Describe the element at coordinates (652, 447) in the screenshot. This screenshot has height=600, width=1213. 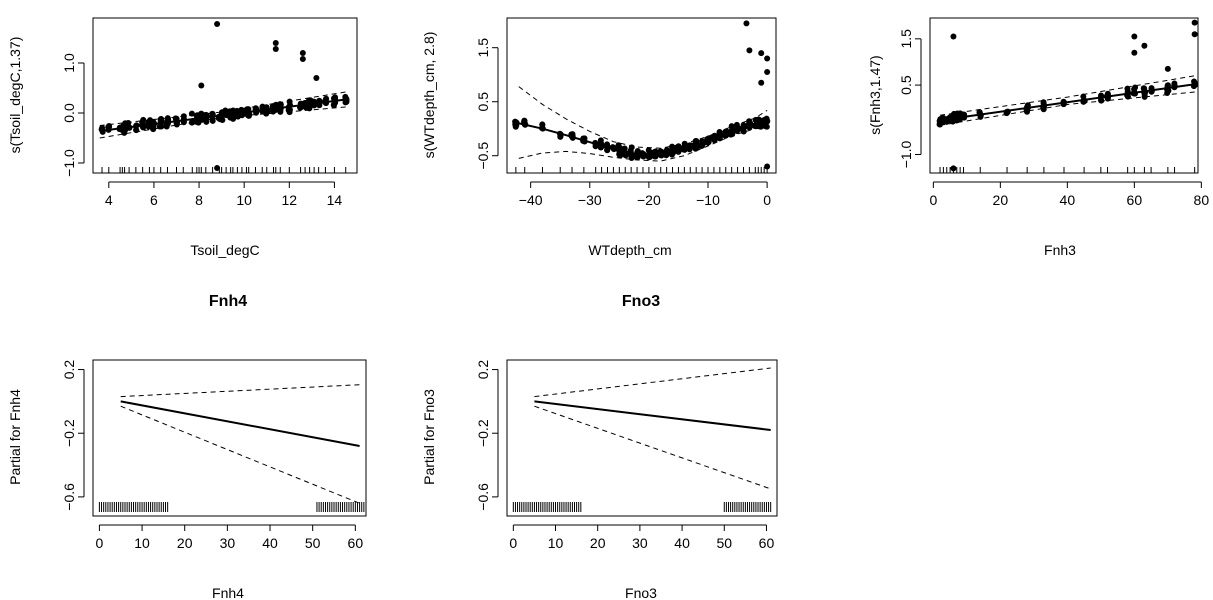
I see `ci-lower-line` at that location.